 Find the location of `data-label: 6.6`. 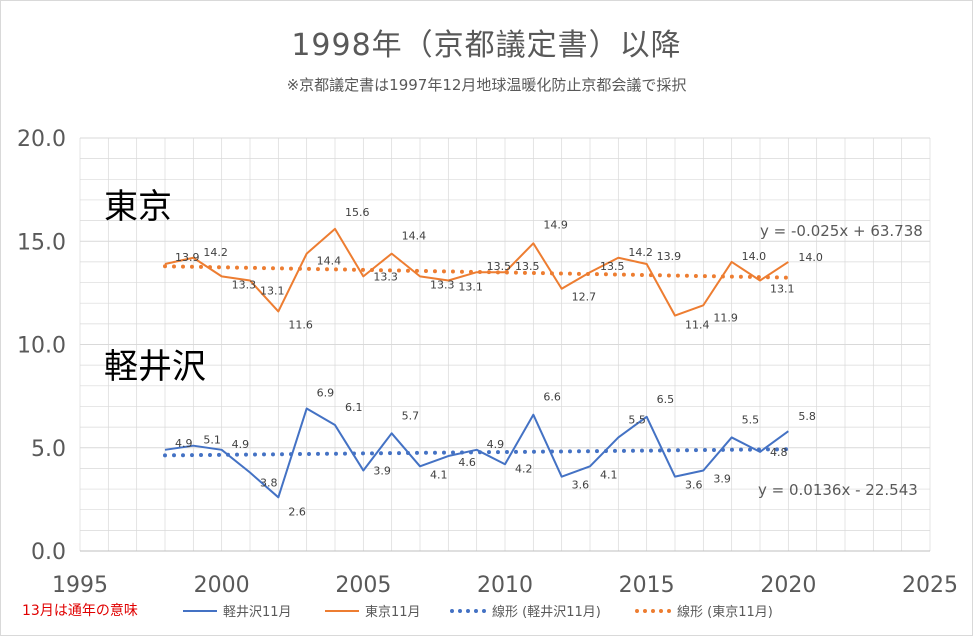

data-label: 6.6 is located at coordinates (552, 397).